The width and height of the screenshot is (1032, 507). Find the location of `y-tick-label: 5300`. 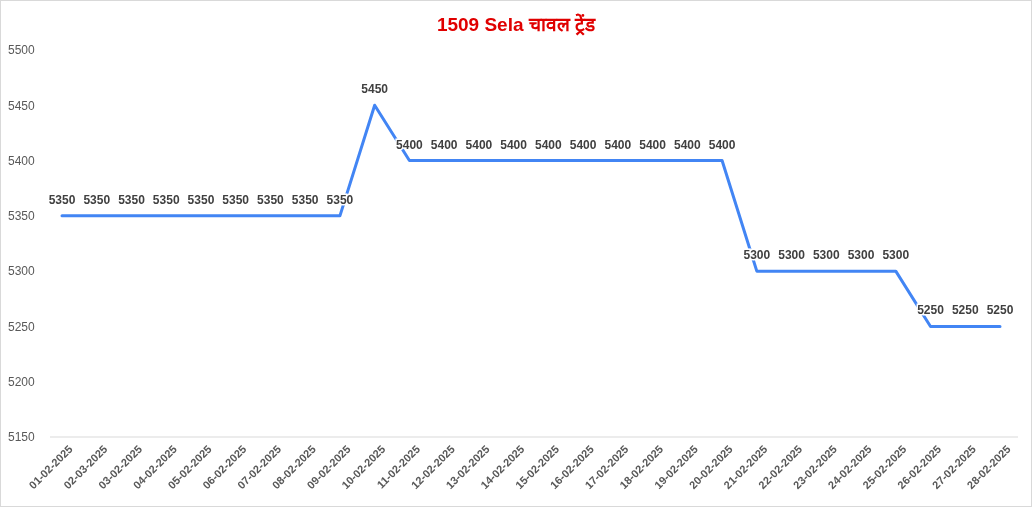

y-tick-label: 5300 is located at coordinates (22, 271).